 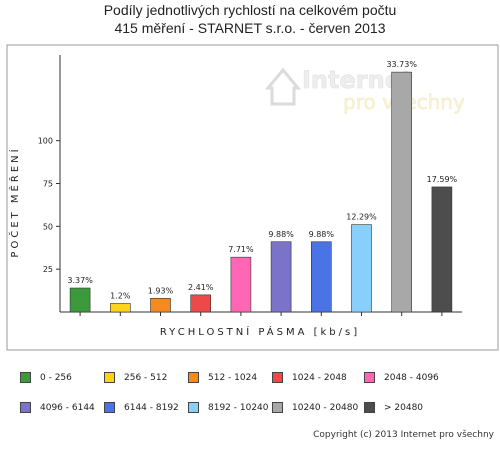 What do you see at coordinates (411, 378) in the screenshot?
I see `legend-label: 2048 - 4096` at bounding box center [411, 378].